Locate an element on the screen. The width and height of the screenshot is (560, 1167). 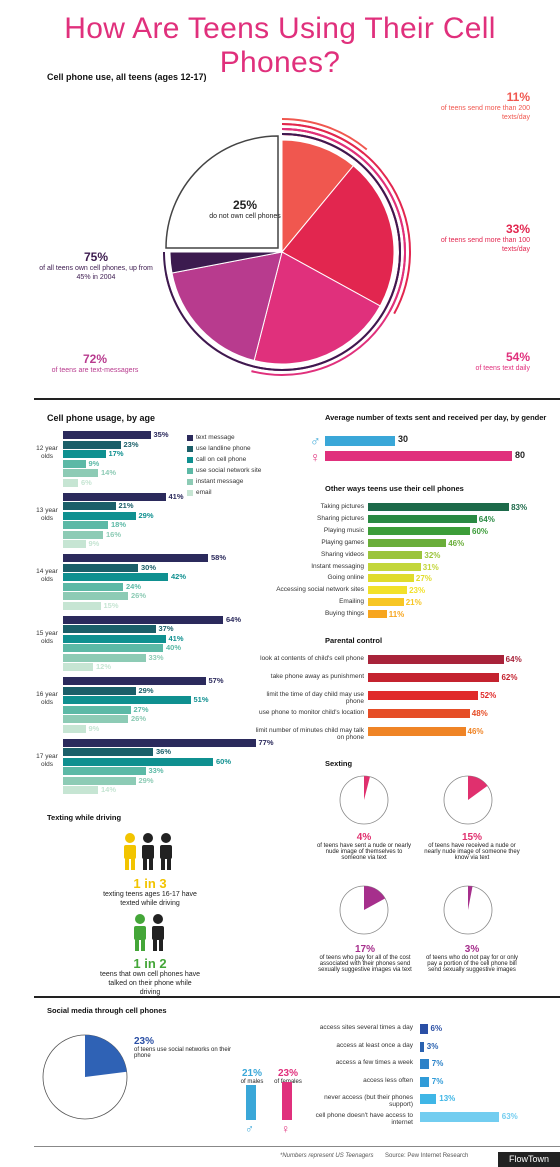
age-value-5-4: 29% is located at coordinates (146, 780).